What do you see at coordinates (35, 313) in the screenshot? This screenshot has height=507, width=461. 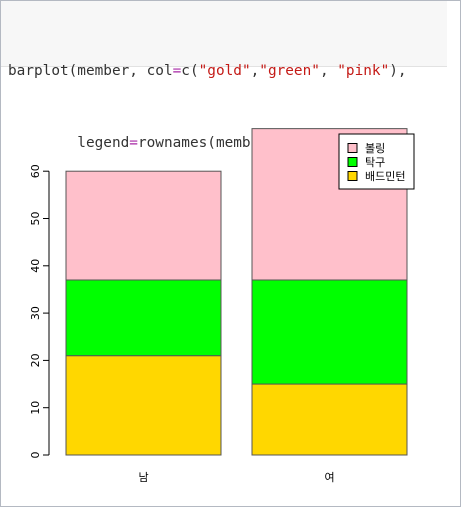 I see `y-tick-label: 30` at bounding box center [35, 313].